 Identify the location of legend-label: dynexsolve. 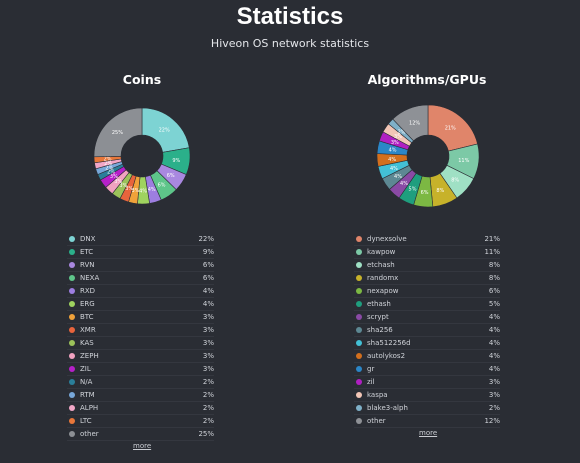
(387, 239).